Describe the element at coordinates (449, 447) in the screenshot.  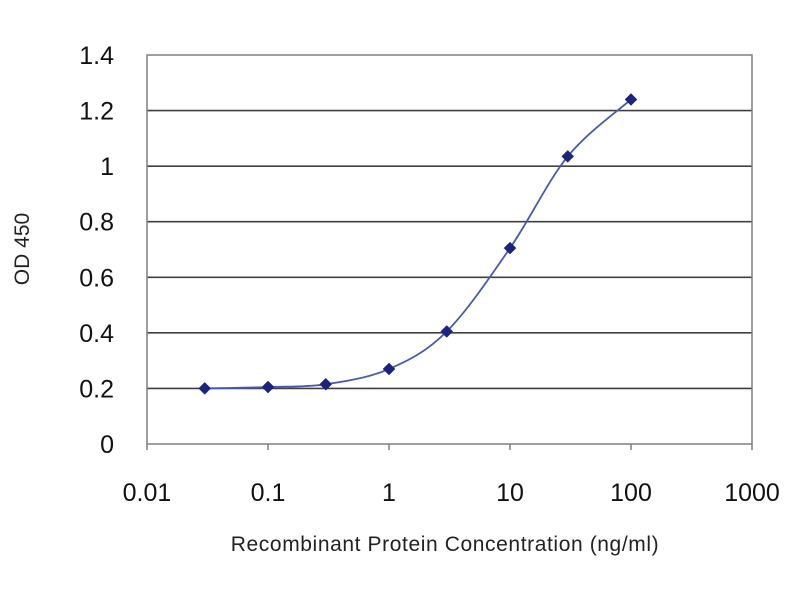
I see `x-ticks` at that location.